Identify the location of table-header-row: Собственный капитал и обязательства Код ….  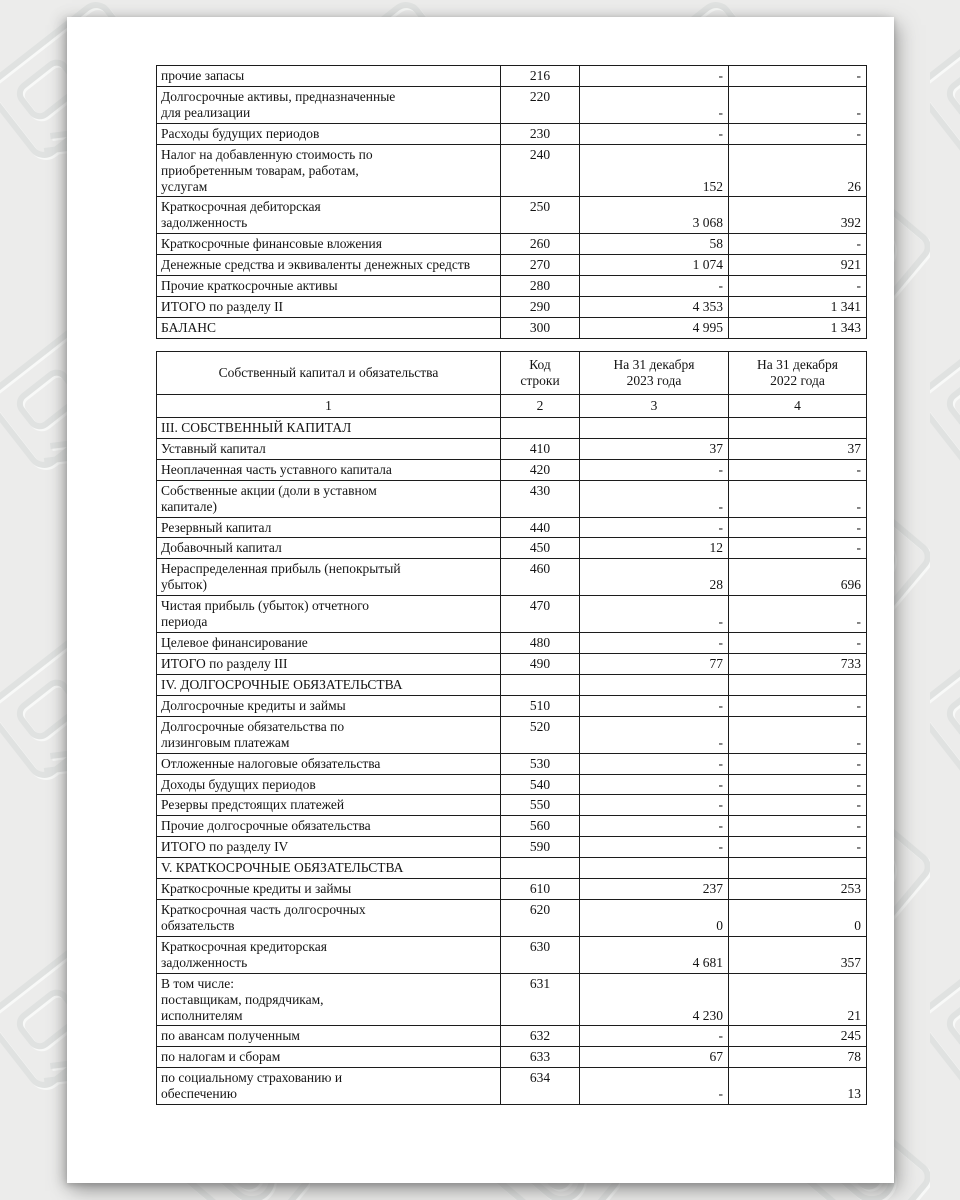
(511, 372).